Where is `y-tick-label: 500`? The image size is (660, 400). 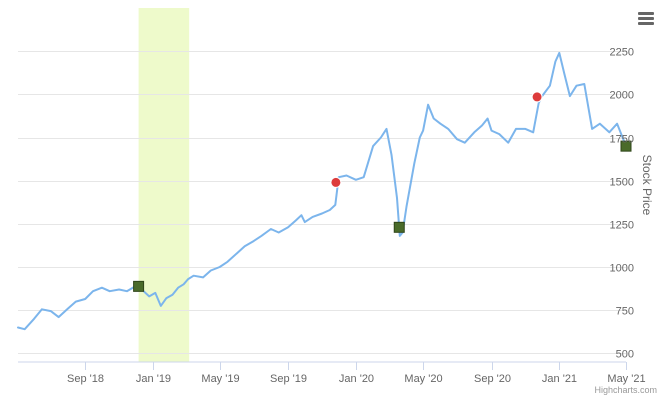 y-tick-label: 500 is located at coordinates (625, 355).